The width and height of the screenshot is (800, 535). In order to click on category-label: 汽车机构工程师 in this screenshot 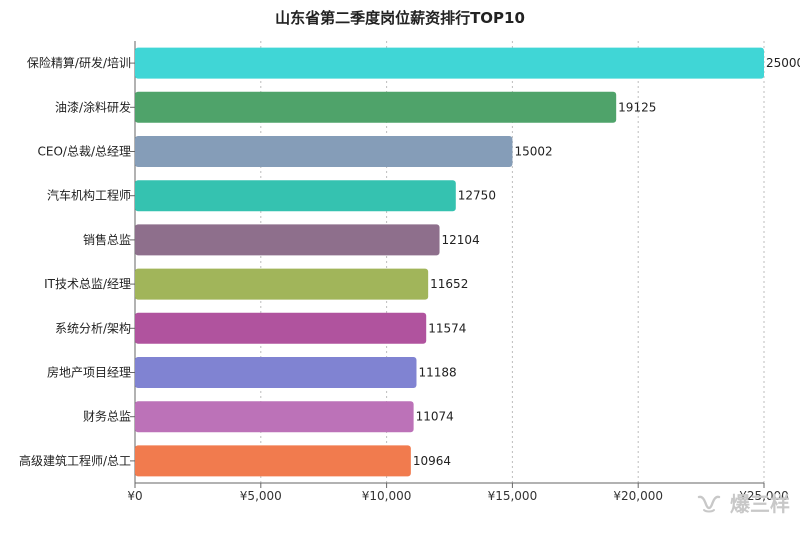, I will do `click(89, 195)`.